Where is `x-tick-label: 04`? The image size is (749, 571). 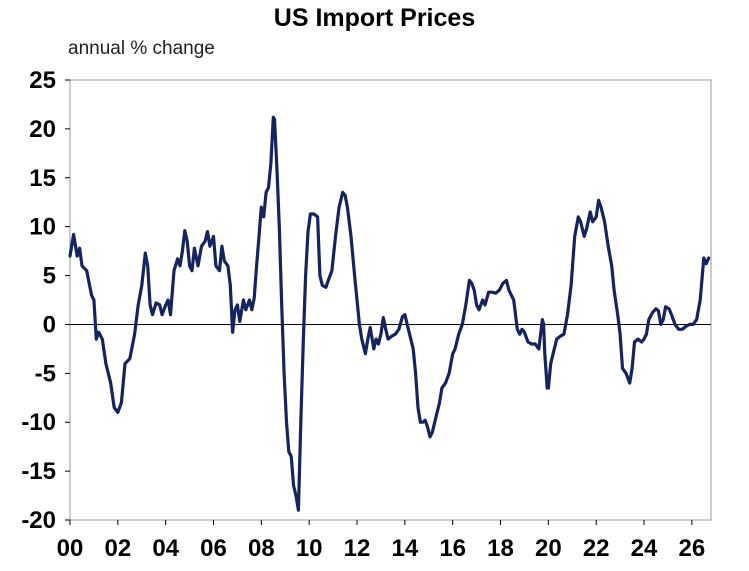 x-tick-label: 04 is located at coordinates (165, 548).